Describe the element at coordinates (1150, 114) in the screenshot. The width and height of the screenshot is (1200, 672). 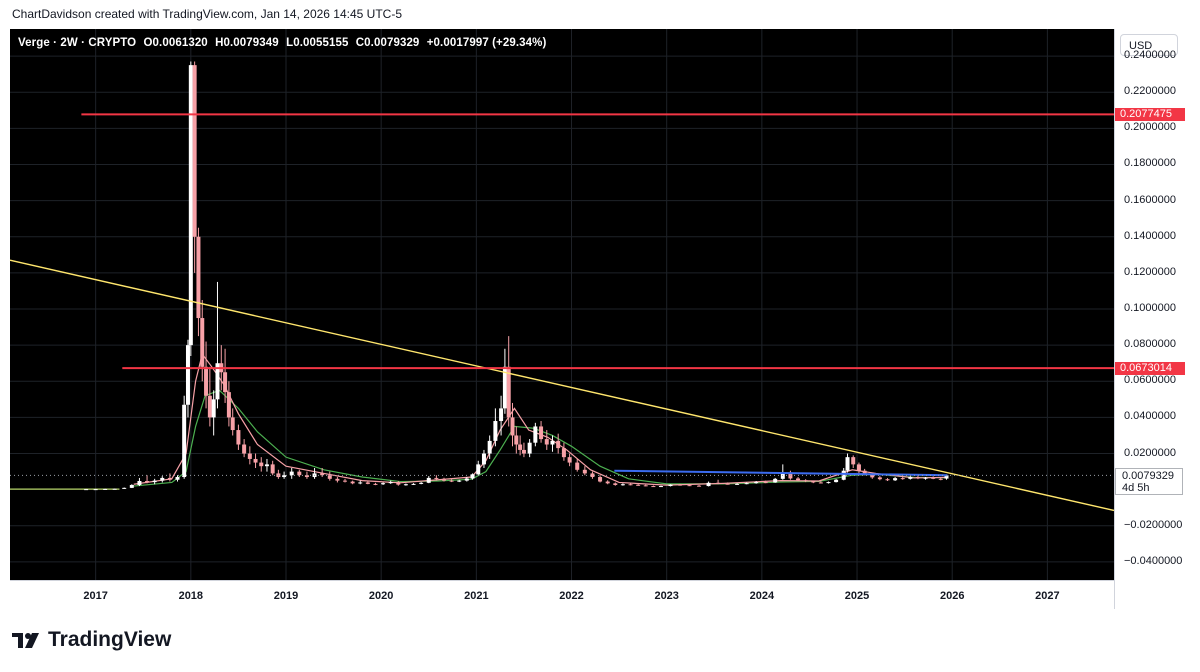
I see `hline-label-upper: 0.2077475` at that location.